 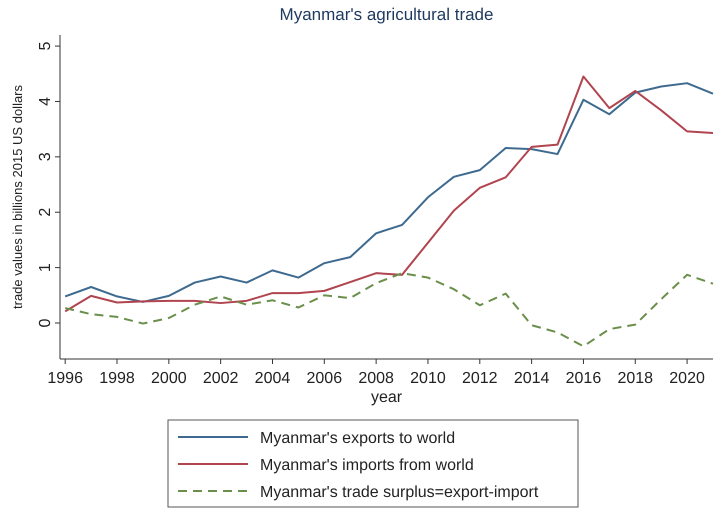 What do you see at coordinates (387, 14) in the screenshot?
I see `chart-title: Myanmar's agricultural trade` at bounding box center [387, 14].